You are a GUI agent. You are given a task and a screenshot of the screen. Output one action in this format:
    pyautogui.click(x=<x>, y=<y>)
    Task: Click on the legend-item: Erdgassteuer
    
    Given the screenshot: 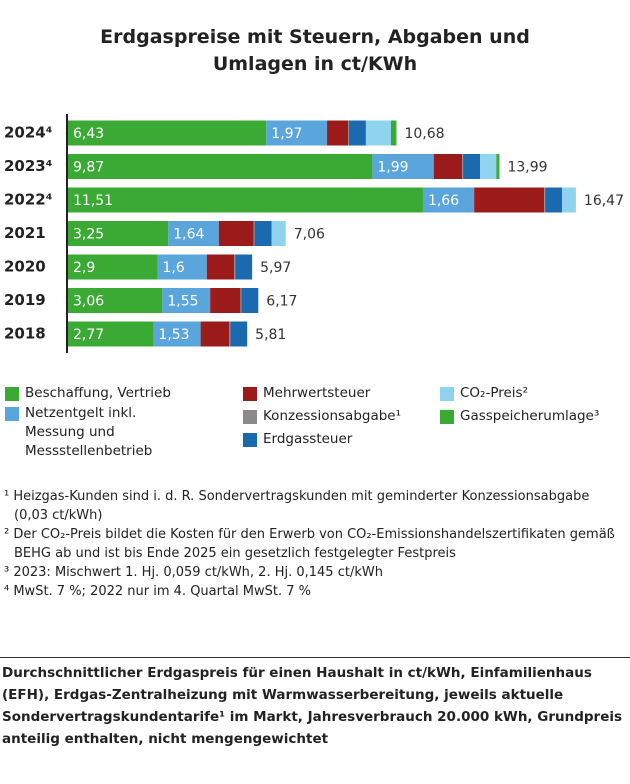 What is the action you would take?
    pyautogui.click(x=340, y=439)
    